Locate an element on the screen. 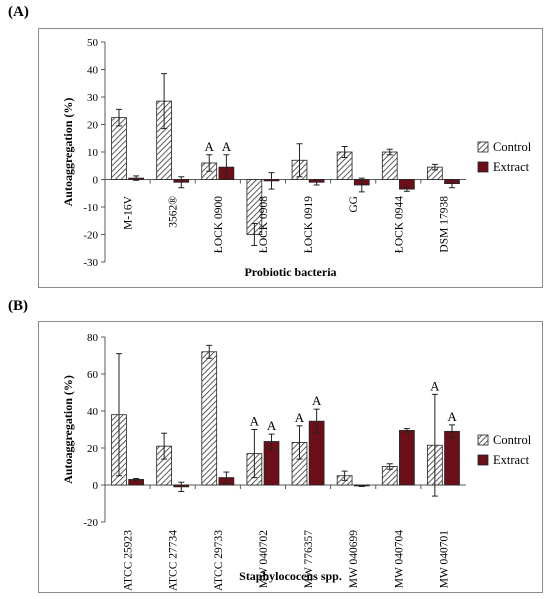 The width and height of the screenshot is (550, 599). category-label: ATCC 27734 is located at coordinates (174, 560).